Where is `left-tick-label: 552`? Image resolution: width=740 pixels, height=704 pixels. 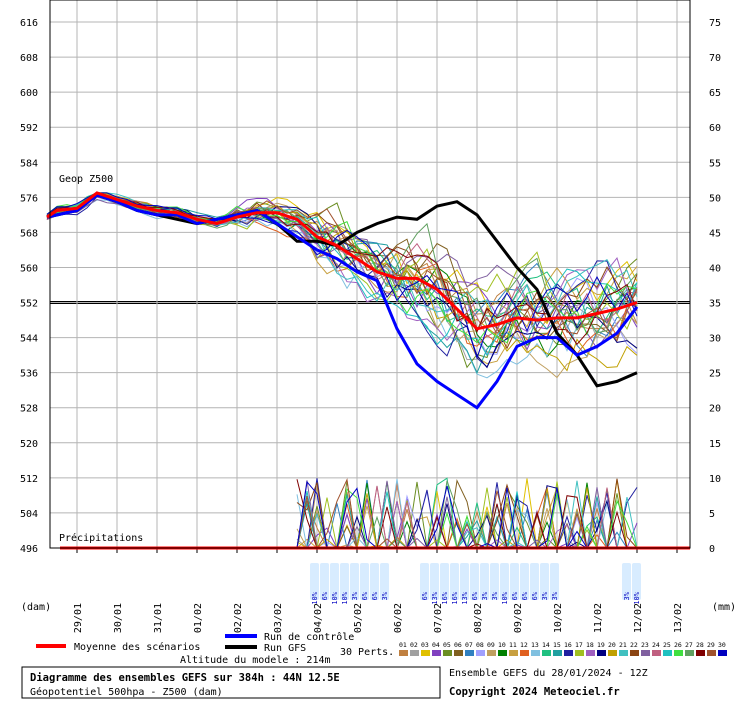 left-tick-label: 552 is located at coordinates (29, 304).